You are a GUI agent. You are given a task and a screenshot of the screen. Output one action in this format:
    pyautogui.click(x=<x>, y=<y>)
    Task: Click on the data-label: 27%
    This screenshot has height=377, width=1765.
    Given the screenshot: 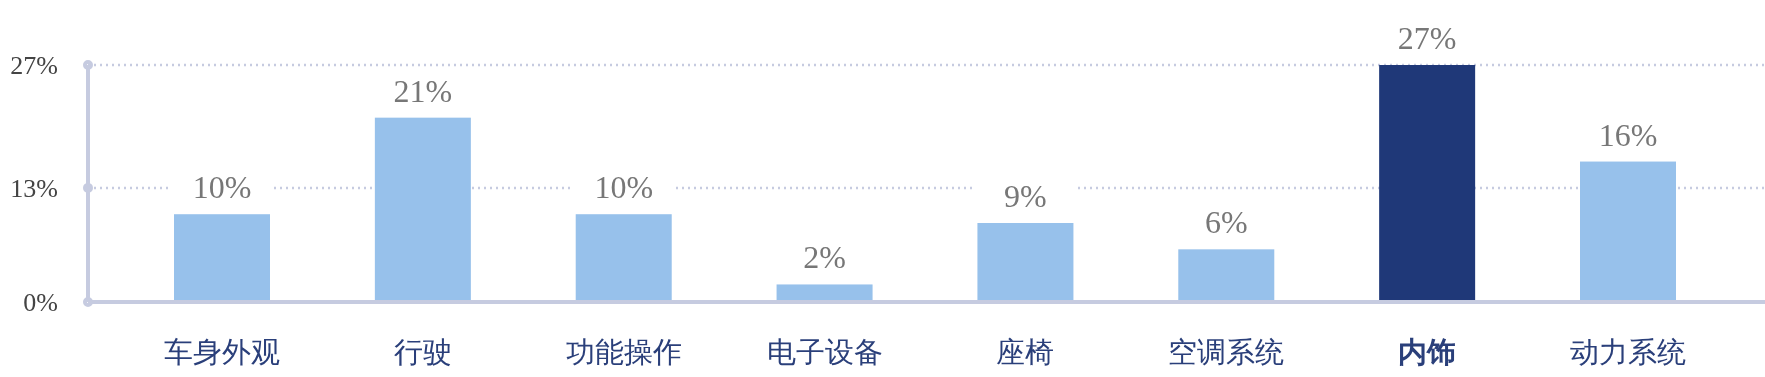 What is the action you would take?
    pyautogui.click(x=1427, y=38)
    